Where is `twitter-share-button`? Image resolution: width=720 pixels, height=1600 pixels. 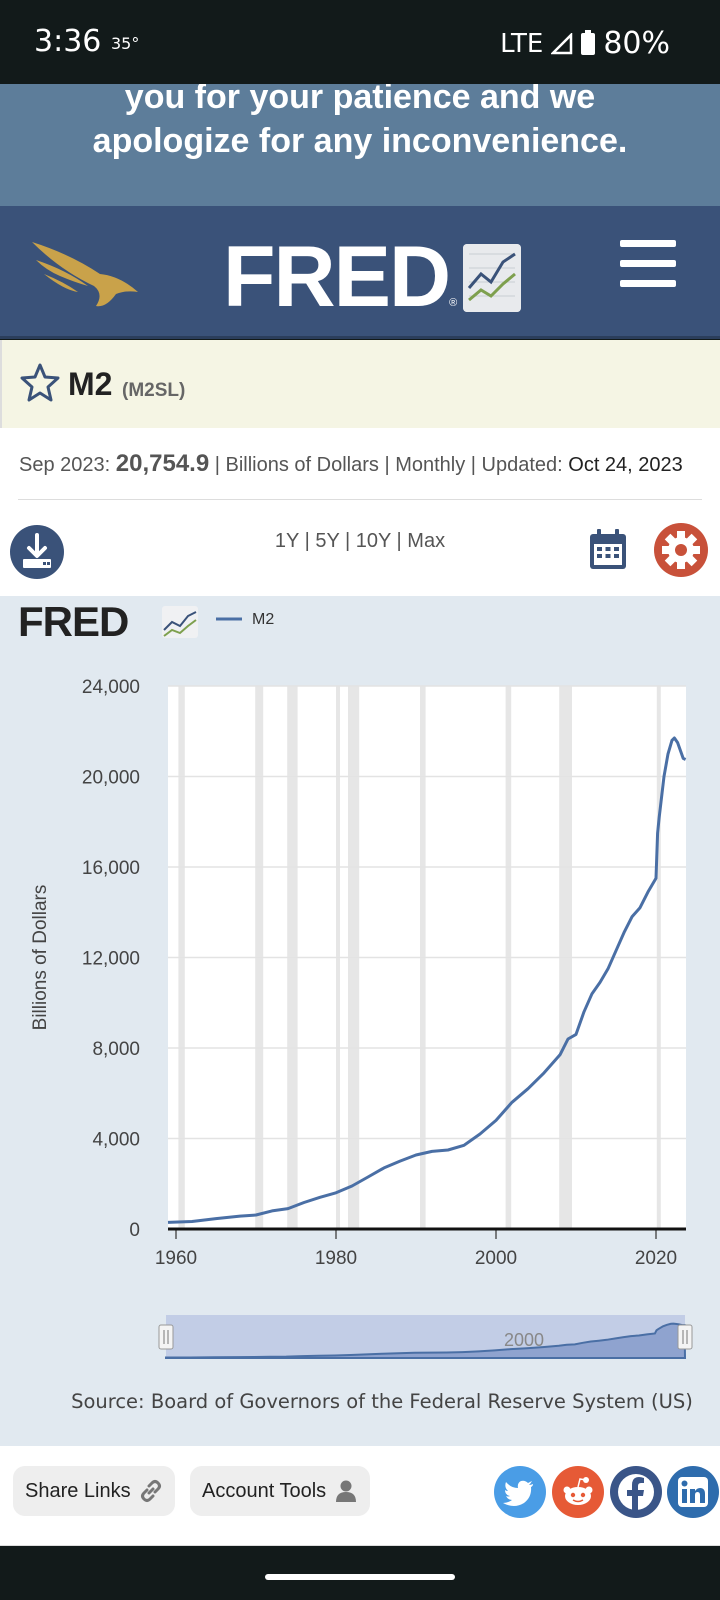 twitter-share-button is located at coordinates (520, 1492).